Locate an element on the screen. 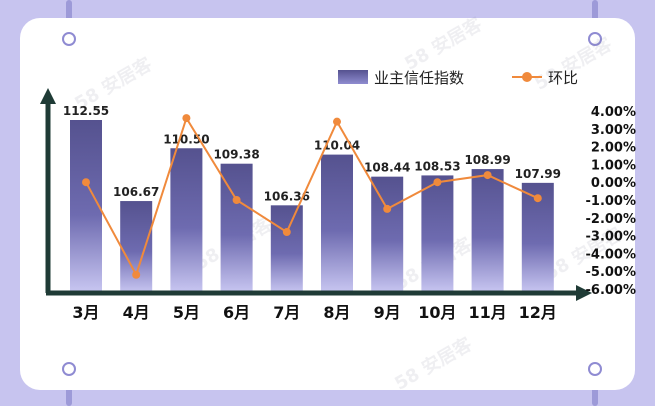 This screenshot has width=655, height=406. x-tick-label: 8月 is located at coordinates (336, 312).